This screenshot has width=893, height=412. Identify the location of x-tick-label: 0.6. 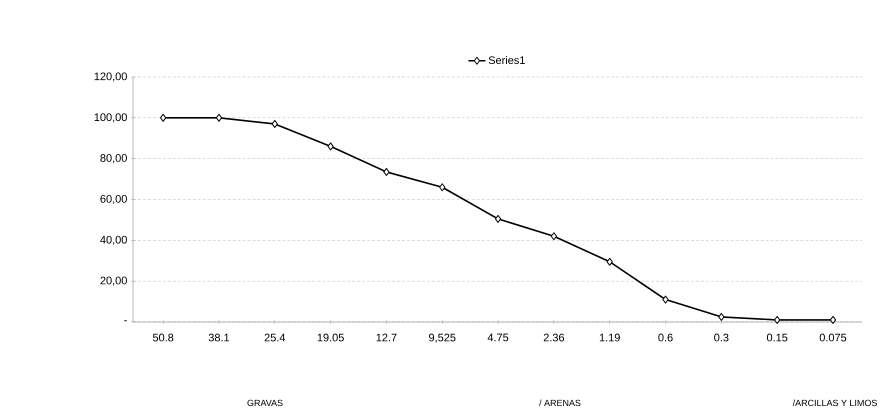
(665, 338).